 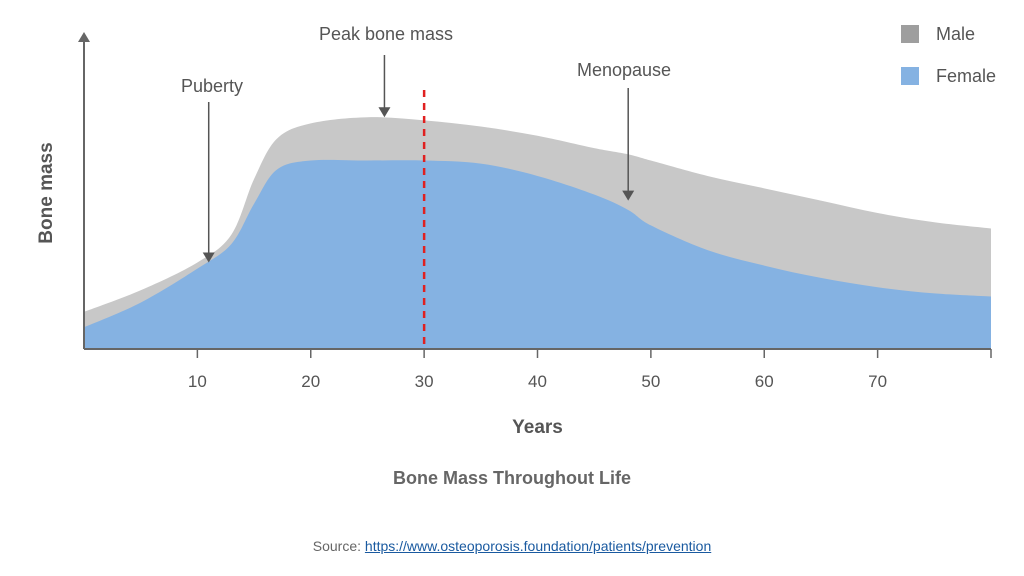 What do you see at coordinates (386, 34) in the screenshot?
I see `annotation-label: Peak bone mass` at bounding box center [386, 34].